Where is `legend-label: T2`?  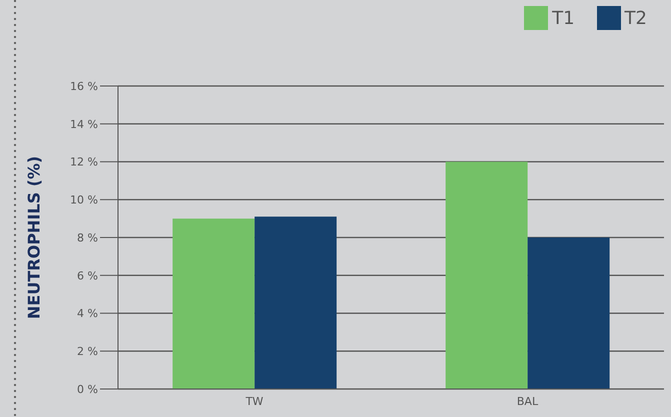 legend-label: T2 is located at coordinates (635, 18).